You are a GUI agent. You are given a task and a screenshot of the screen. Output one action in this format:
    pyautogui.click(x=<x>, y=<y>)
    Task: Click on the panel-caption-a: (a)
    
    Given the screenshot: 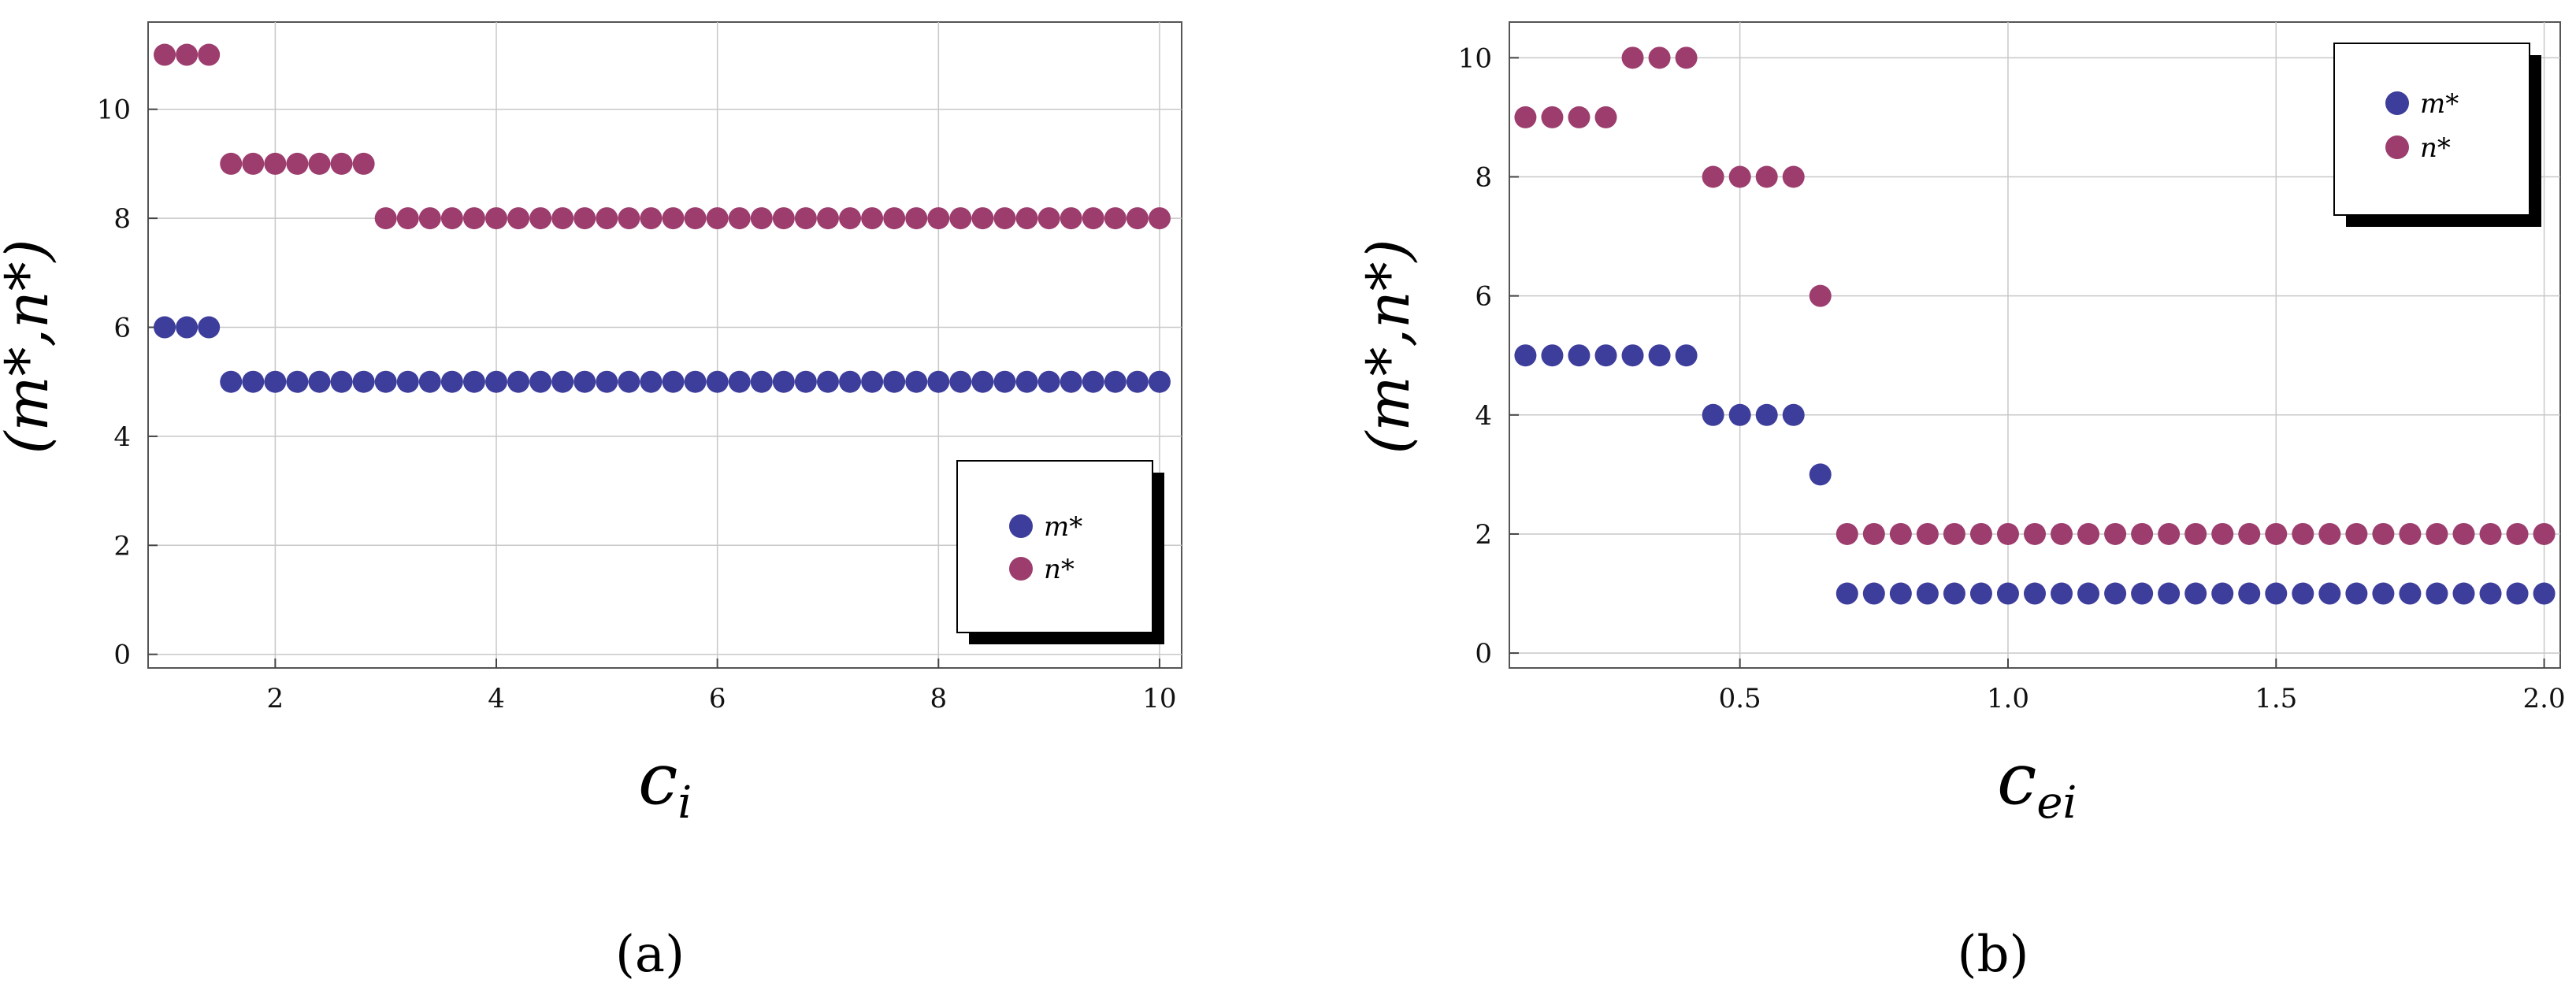 What is the action you would take?
    pyautogui.click(x=650, y=955)
    